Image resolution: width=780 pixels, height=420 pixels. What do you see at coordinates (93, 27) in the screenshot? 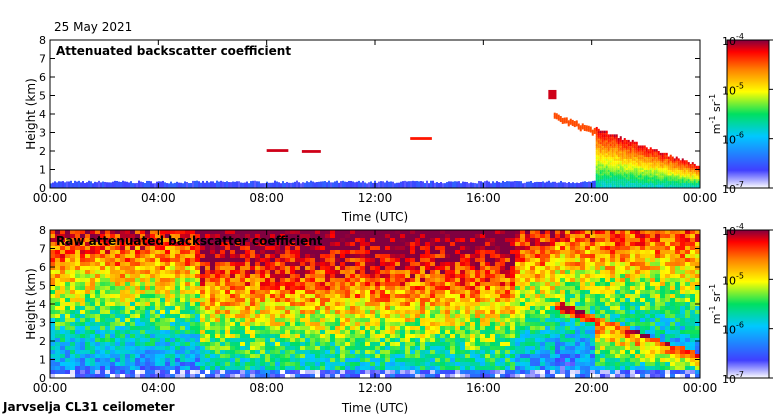
I see `date-label: 25 May 2021` at bounding box center [93, 27].